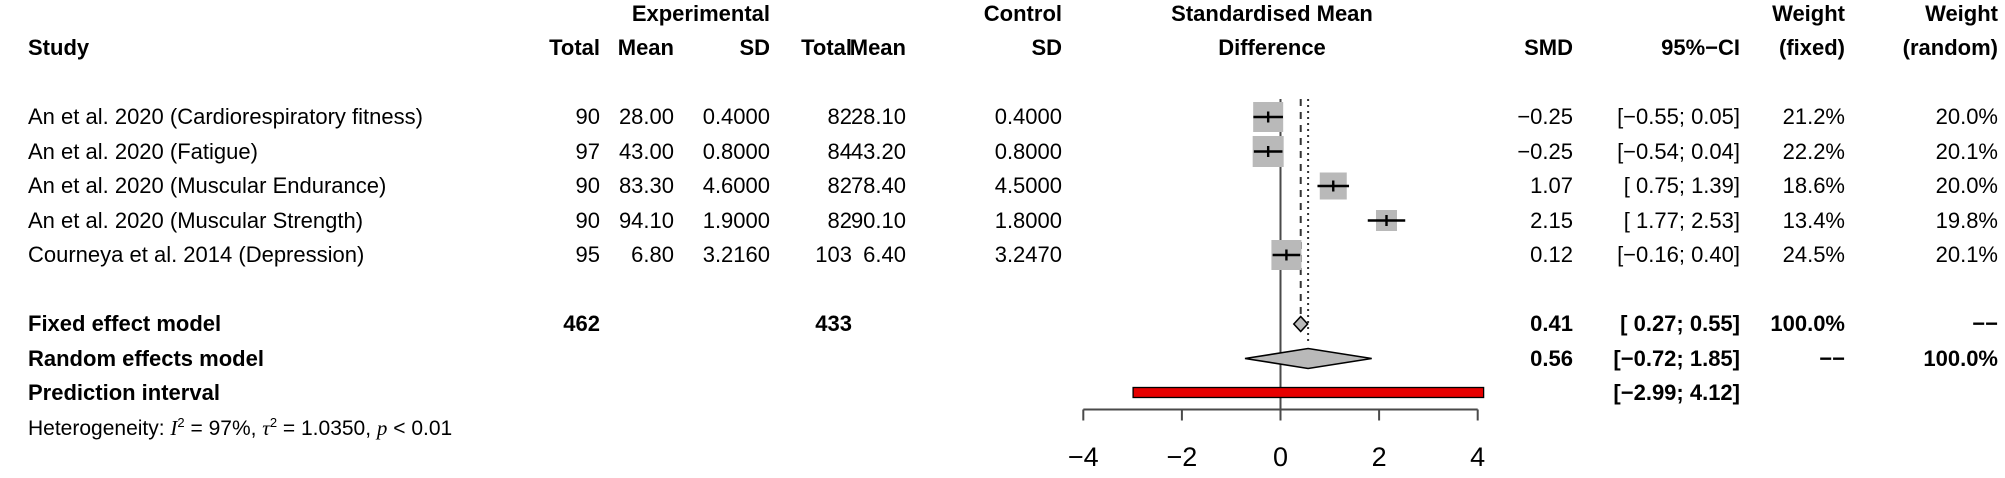 The height and width of the screenshot is (478, 2005). What do you see at coordinates (1028, 254) in the screenshot?
I see `study-ctrl-sd: 3.2470` at bounding box center [1028, 254].